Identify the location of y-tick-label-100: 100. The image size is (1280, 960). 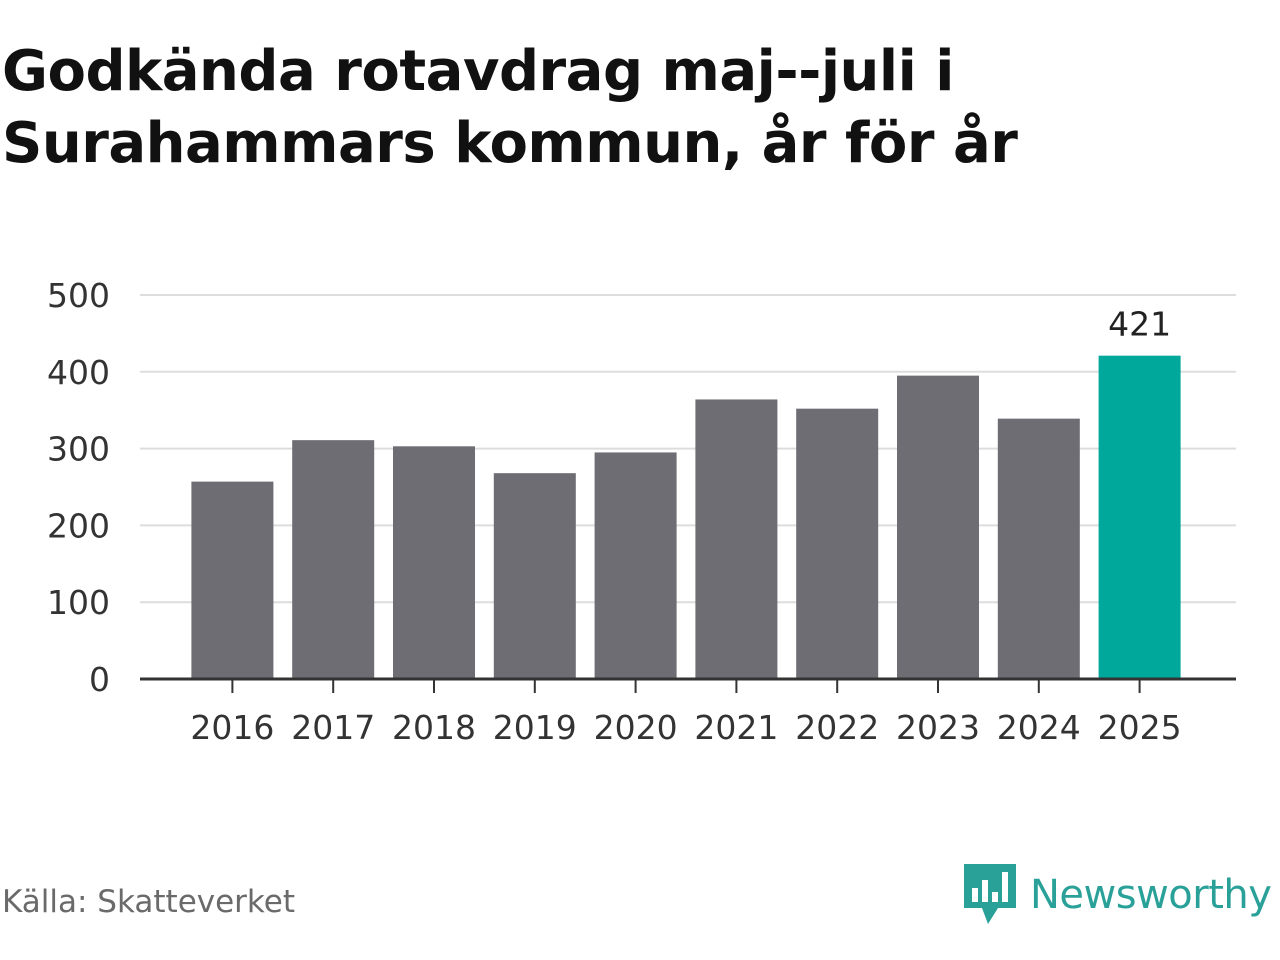
(78, 602).